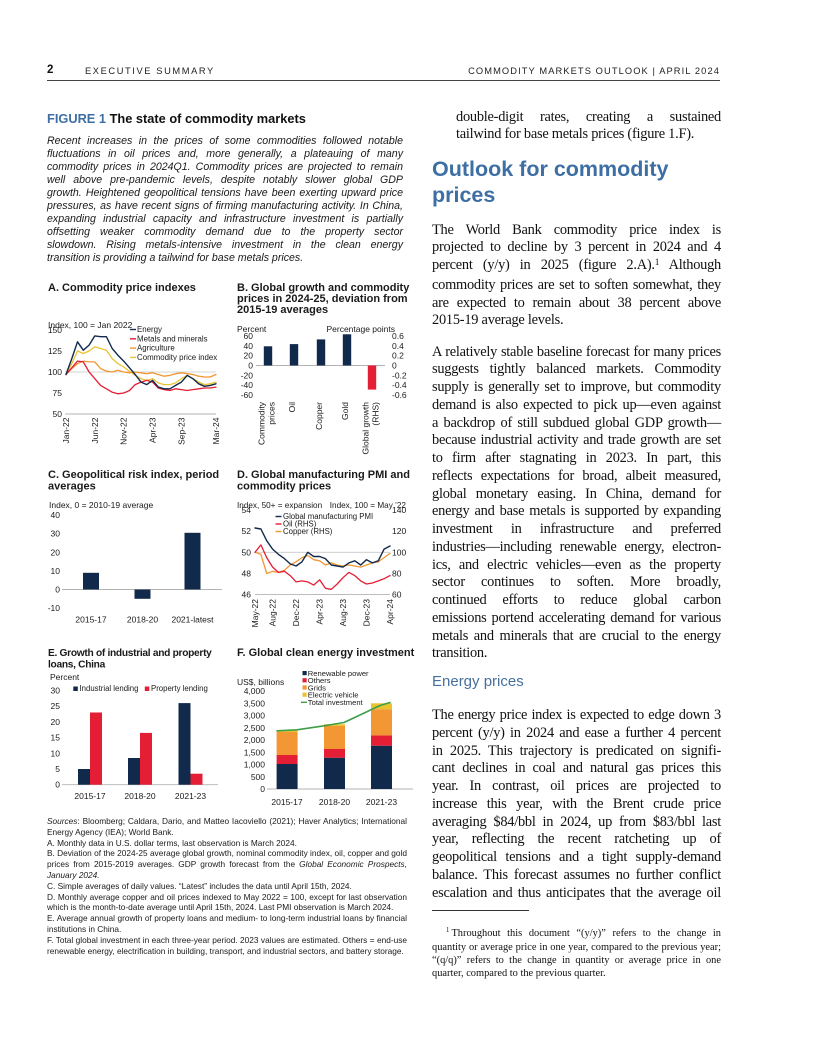 The width and height of the screenshot is (816, 1056). Describe the element at coordinates (255, 691) in the screenshot. I see `svg-text: 4,000` at that location.